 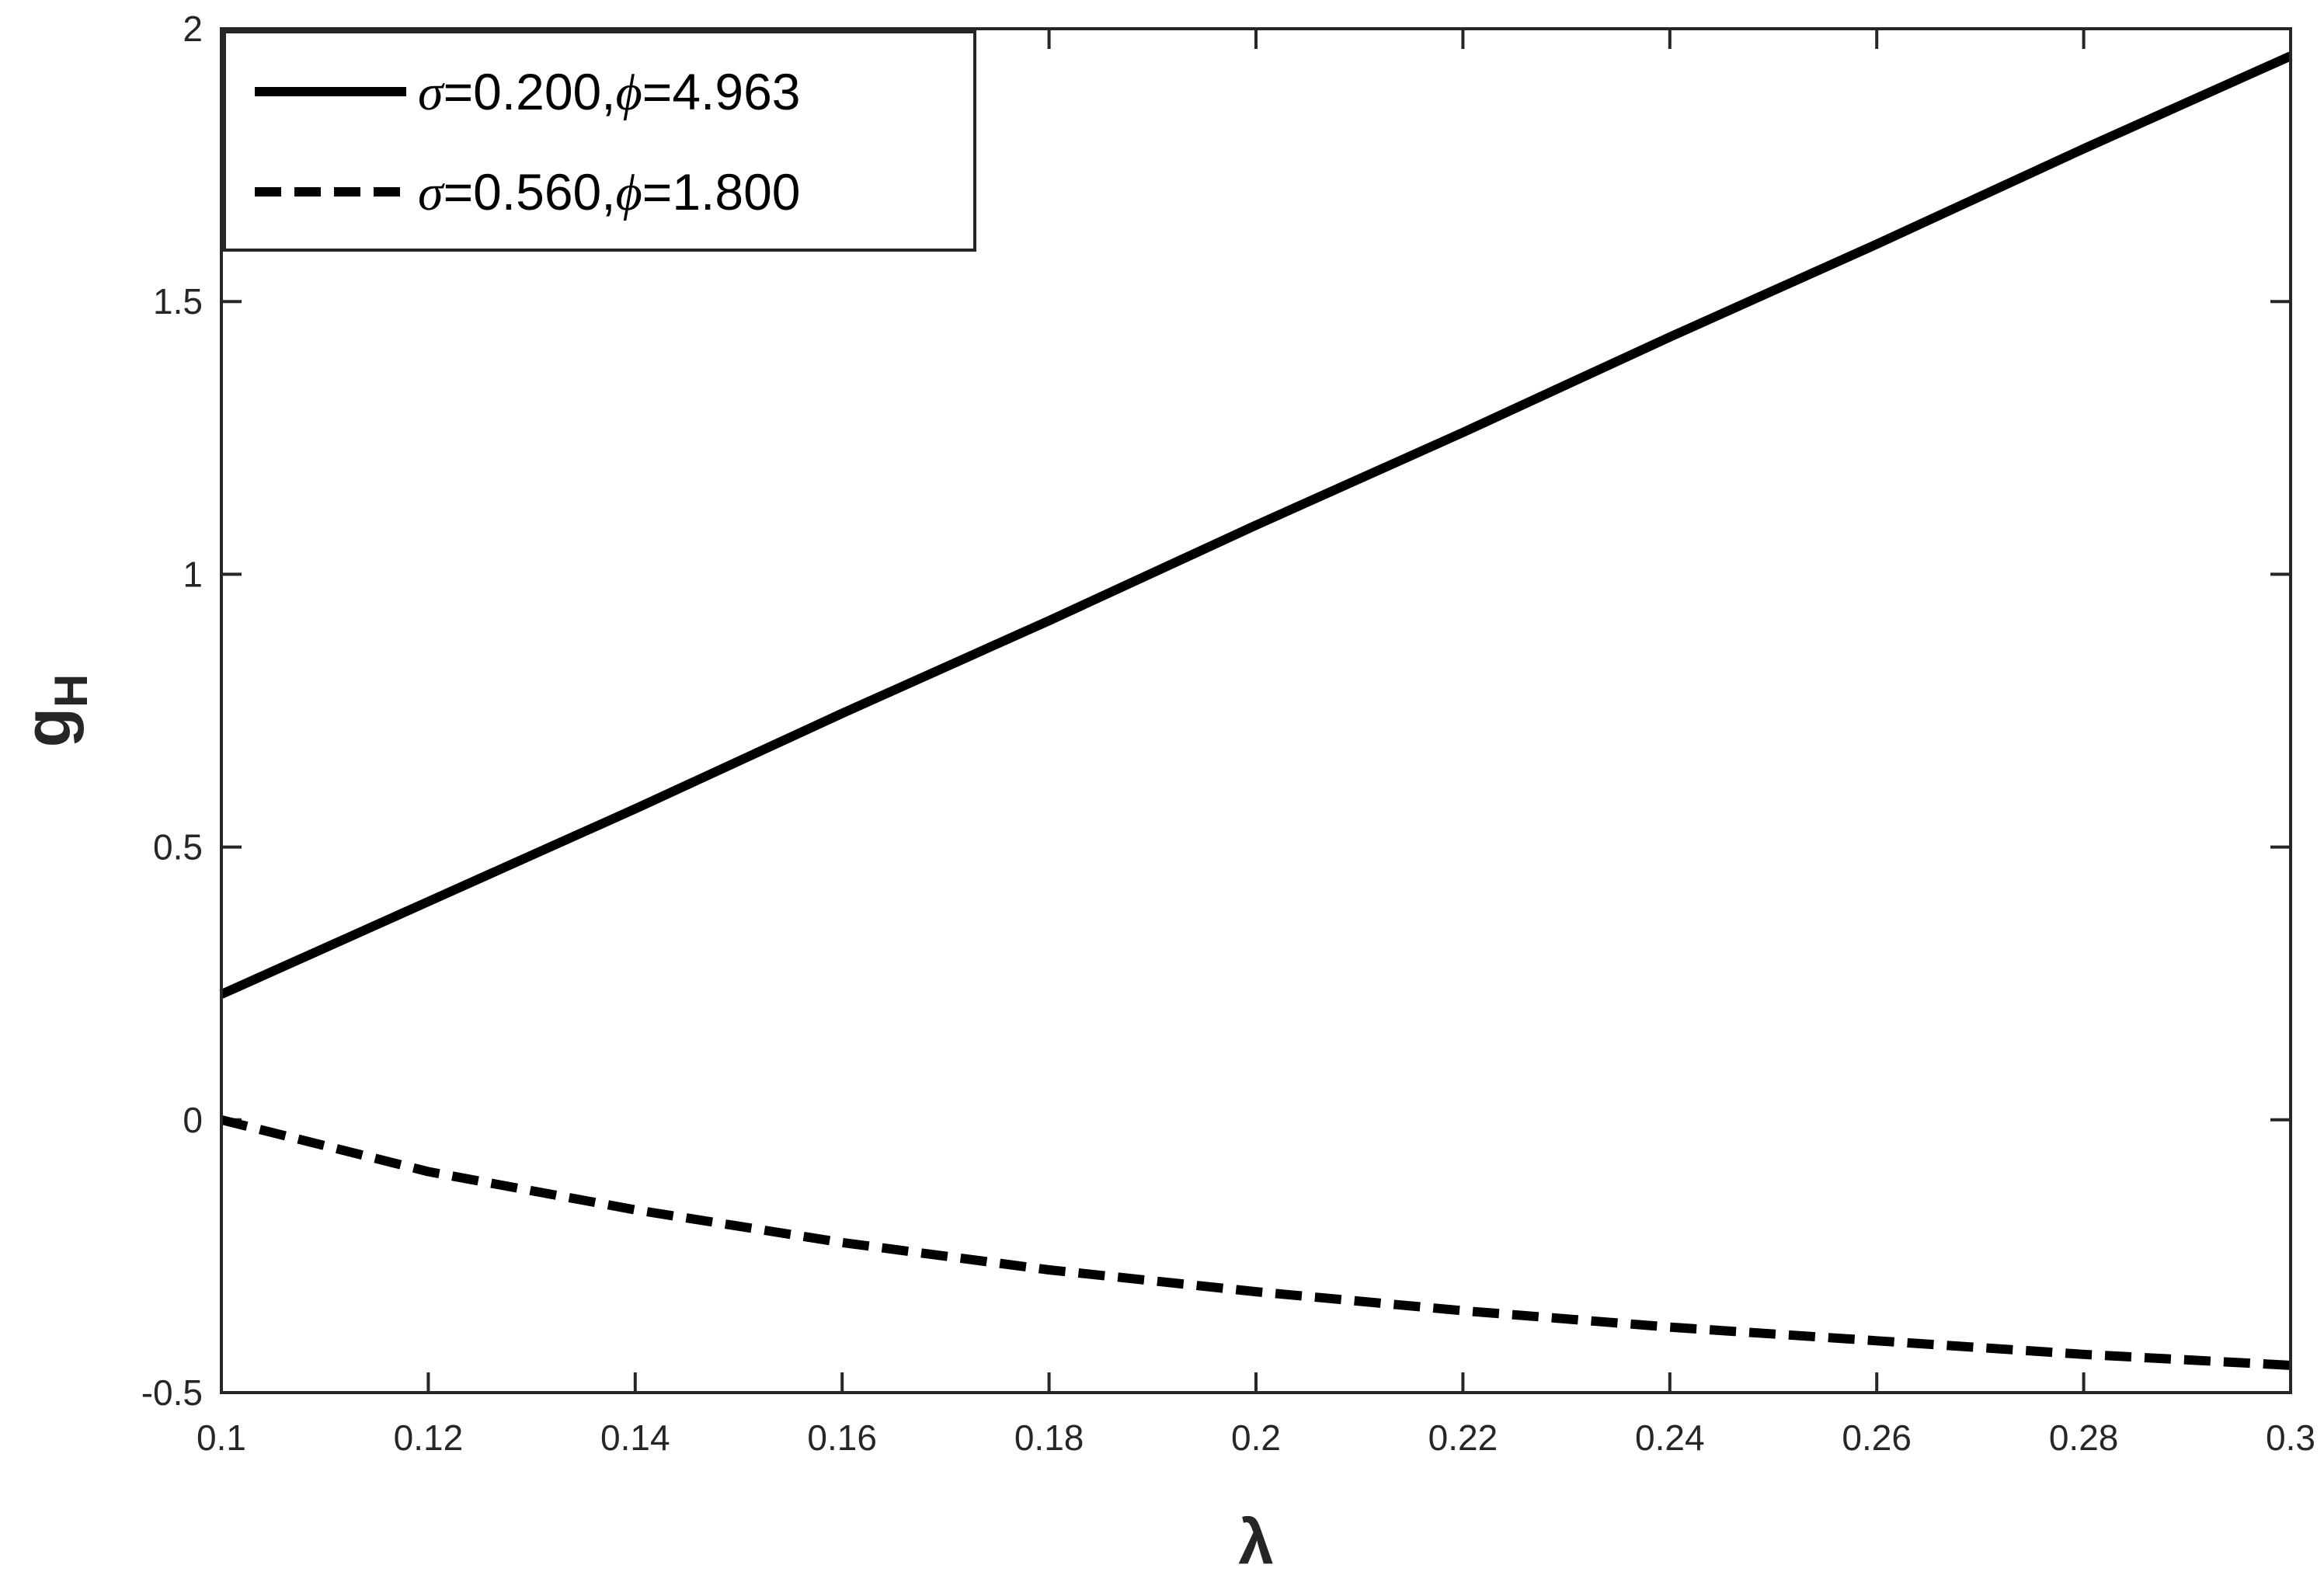 I want to click on x-tick-label: 0.3, so click(x=2290, y=1437).